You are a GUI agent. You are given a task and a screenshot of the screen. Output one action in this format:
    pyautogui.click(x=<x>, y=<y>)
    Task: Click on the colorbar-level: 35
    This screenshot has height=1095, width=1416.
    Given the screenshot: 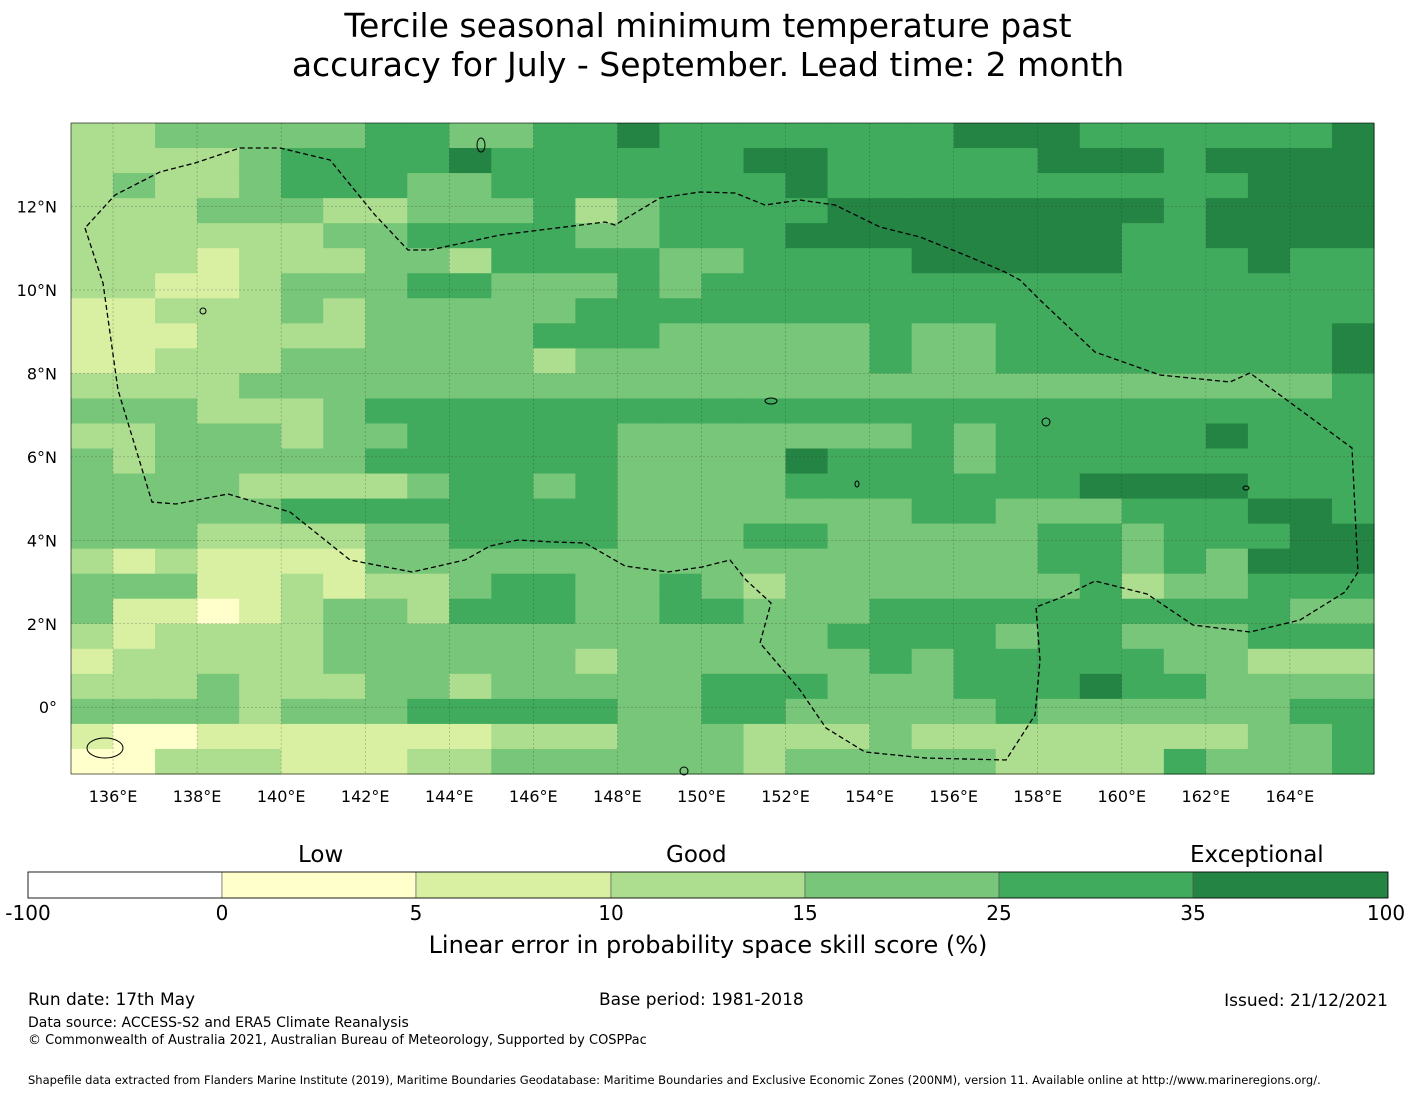 What is the action you would take?
    pyautogui.click(x=1193, y=913)
    